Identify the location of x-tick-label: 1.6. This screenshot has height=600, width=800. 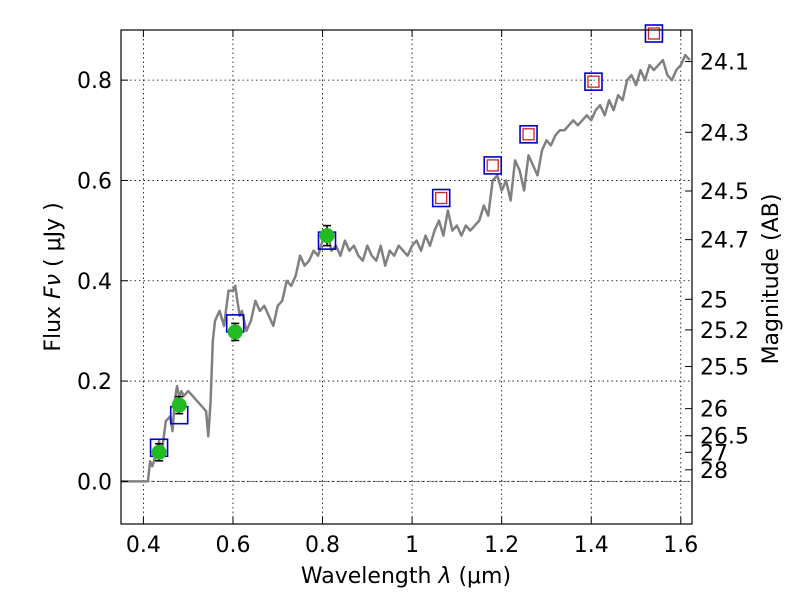
(680, 545).